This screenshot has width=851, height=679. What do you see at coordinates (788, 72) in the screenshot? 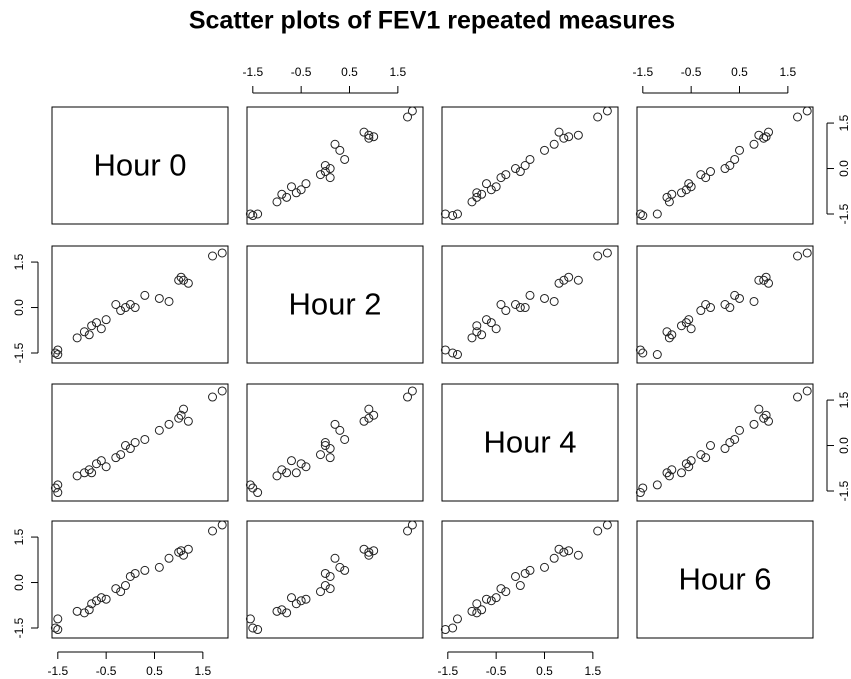
I see `x-tick-label: 1.5` at bounding box center [788, 72].